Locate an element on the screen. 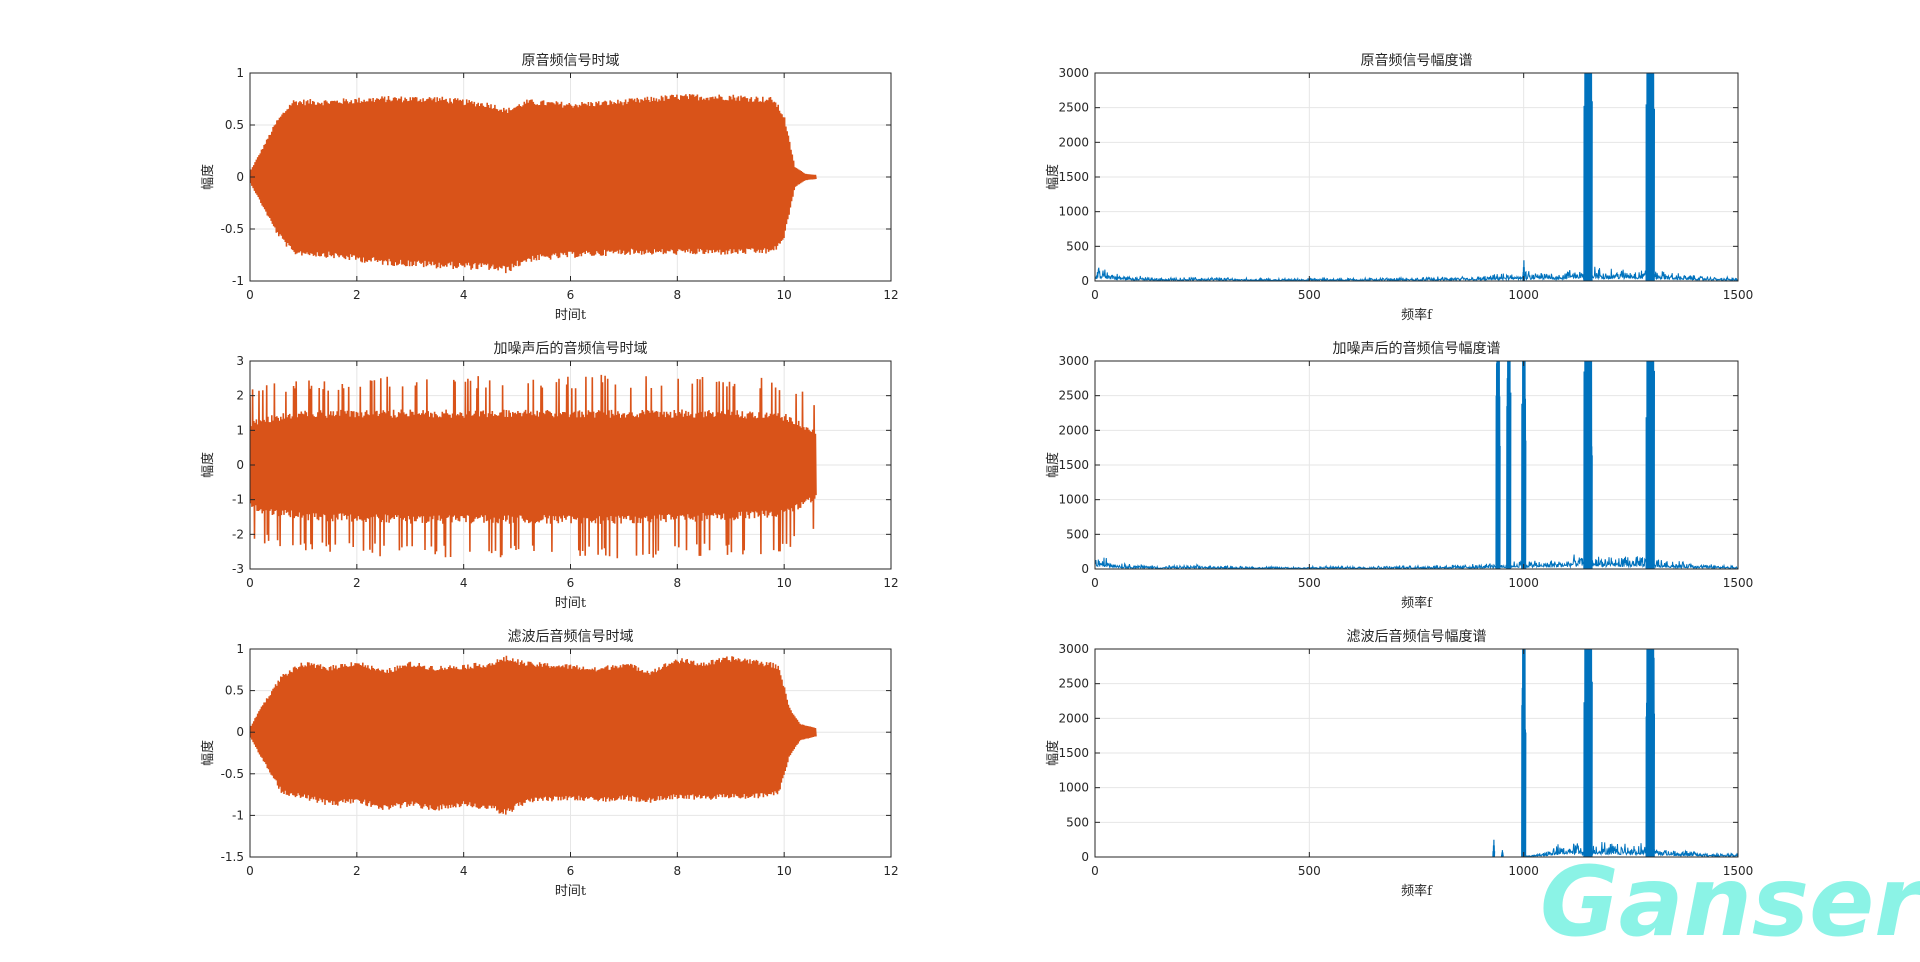  chart-title: 滤波后音频信号时域 is located at coordinates (571, 636).